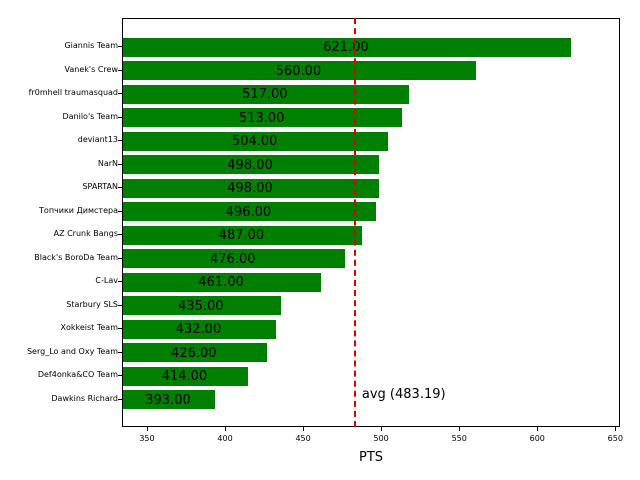  I want to click on bar-value-label: 487.00, so click(241, 235).